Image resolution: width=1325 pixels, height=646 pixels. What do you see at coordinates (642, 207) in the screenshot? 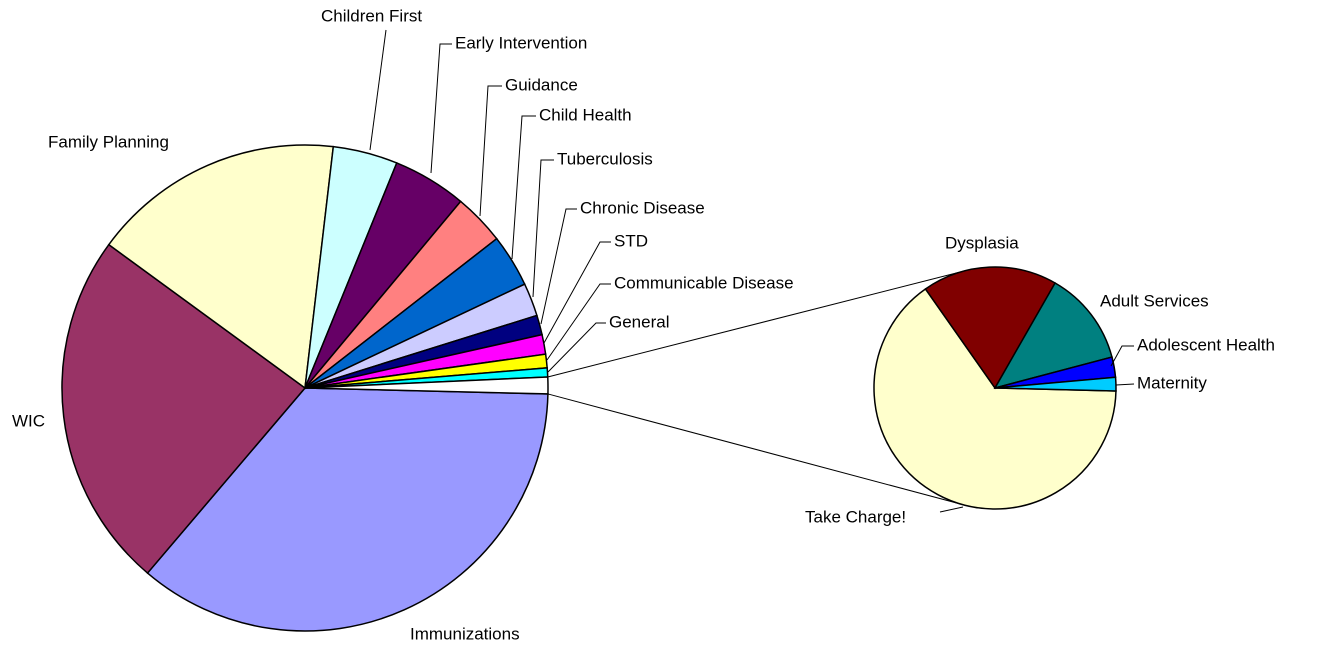
I see `slice-label: Chronic Disease` at bounding box center [642, 207].